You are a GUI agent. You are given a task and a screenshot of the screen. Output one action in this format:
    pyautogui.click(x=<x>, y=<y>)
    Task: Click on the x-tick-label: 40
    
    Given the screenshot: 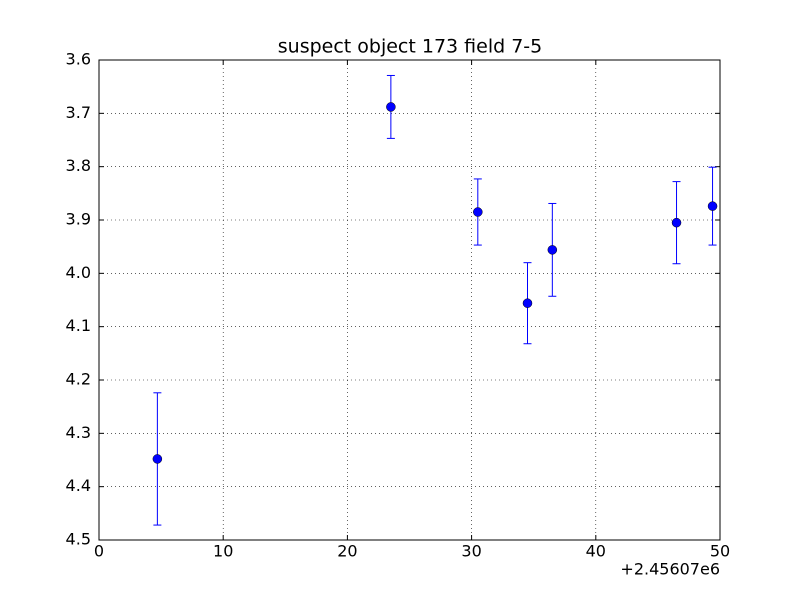 What is the action you would take?
    pyautogui.click(x=596, y=551)
    